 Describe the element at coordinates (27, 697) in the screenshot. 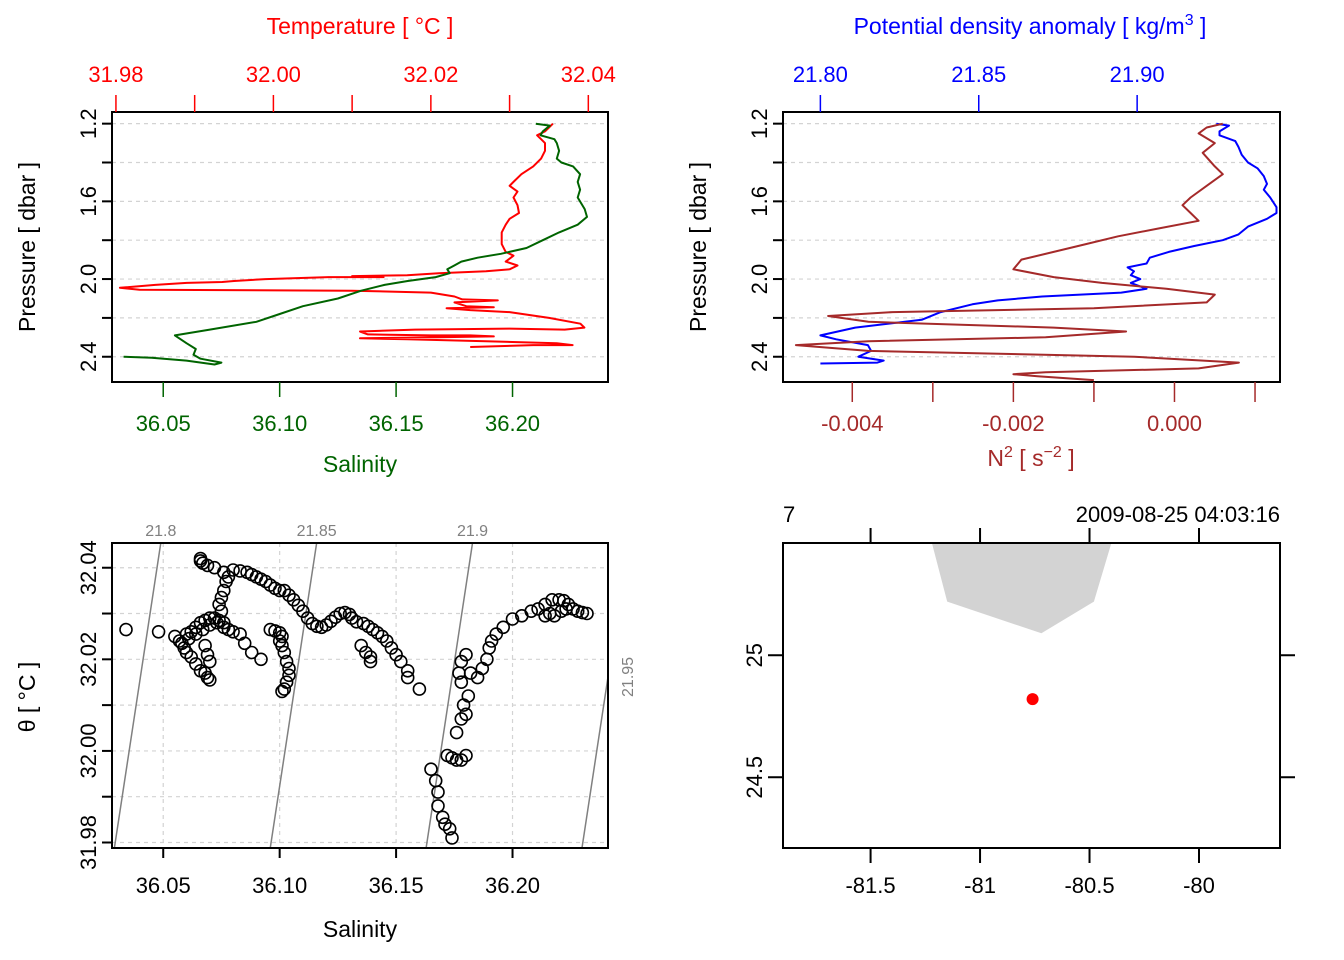

I see `theta-axis-title: θ [ °C ]` at that location.